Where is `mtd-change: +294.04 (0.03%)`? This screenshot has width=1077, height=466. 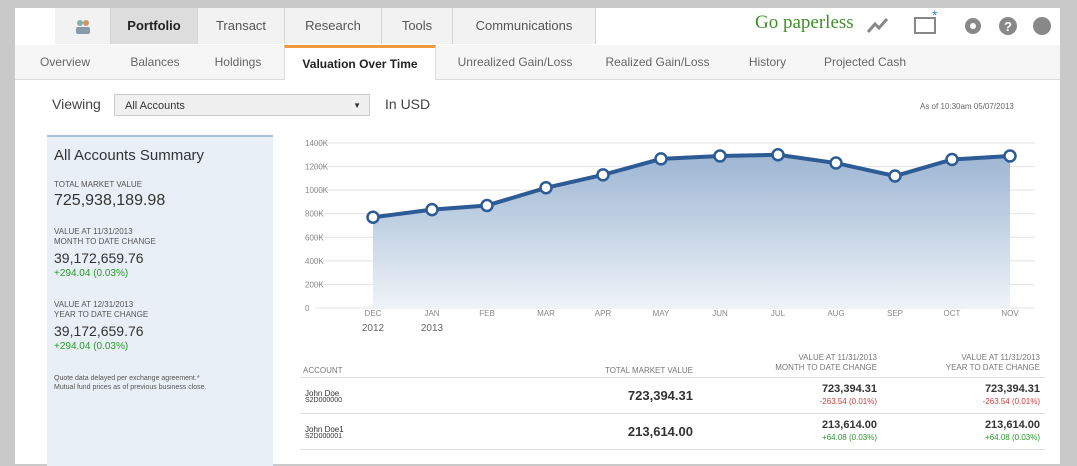 mtd-change: +294.04 (0.03%) is located at coordinates (91, 273).